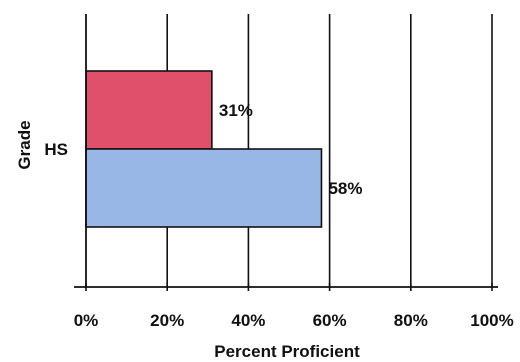  Describe the element at coordinates (287, 351) in the screenshot. I see `x-axis-title: Percent Proficient` at that location.